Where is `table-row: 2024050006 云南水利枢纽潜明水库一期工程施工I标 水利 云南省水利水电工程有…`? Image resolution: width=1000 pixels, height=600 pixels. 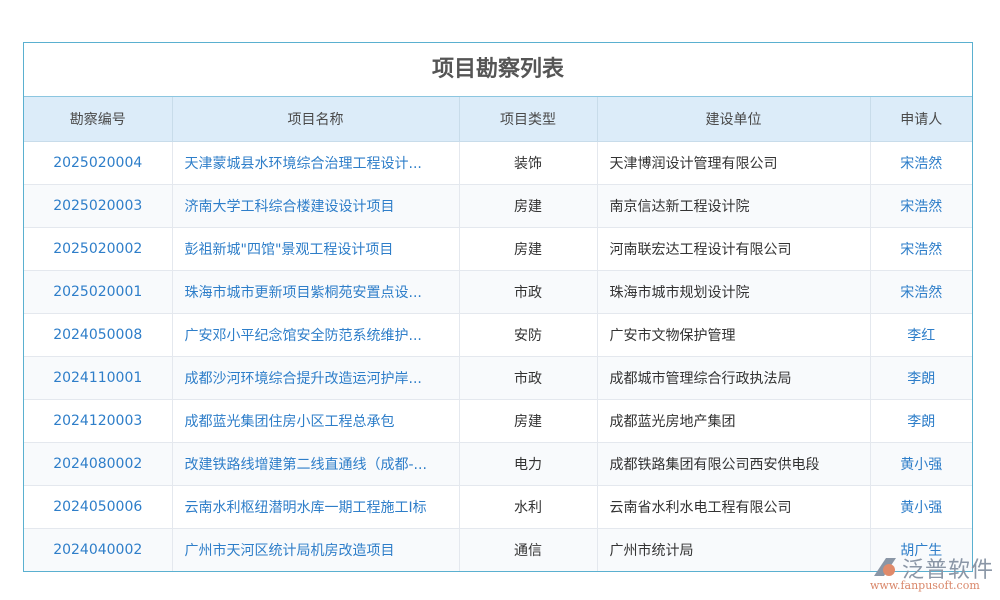 table-row: 2024050006 云南水利枢纽潜明水库一期工程施工I标 水利 云南省水利水电工程有… is located at coordinates (498, 507).